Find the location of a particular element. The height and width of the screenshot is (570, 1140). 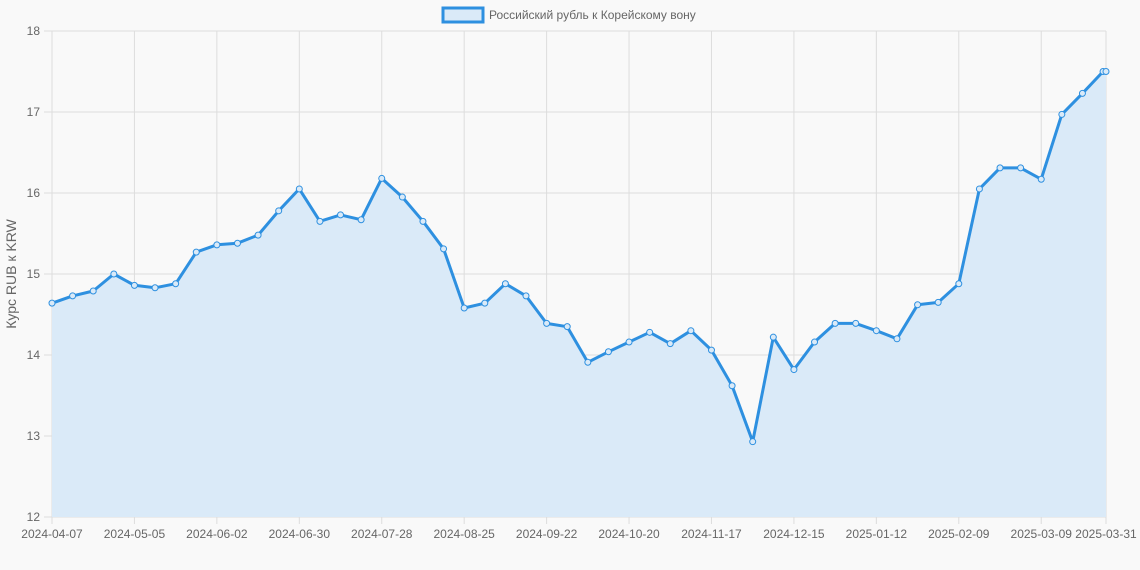

legend: Российский рубль к Корейскому вону is located at coordinates (568, 15).